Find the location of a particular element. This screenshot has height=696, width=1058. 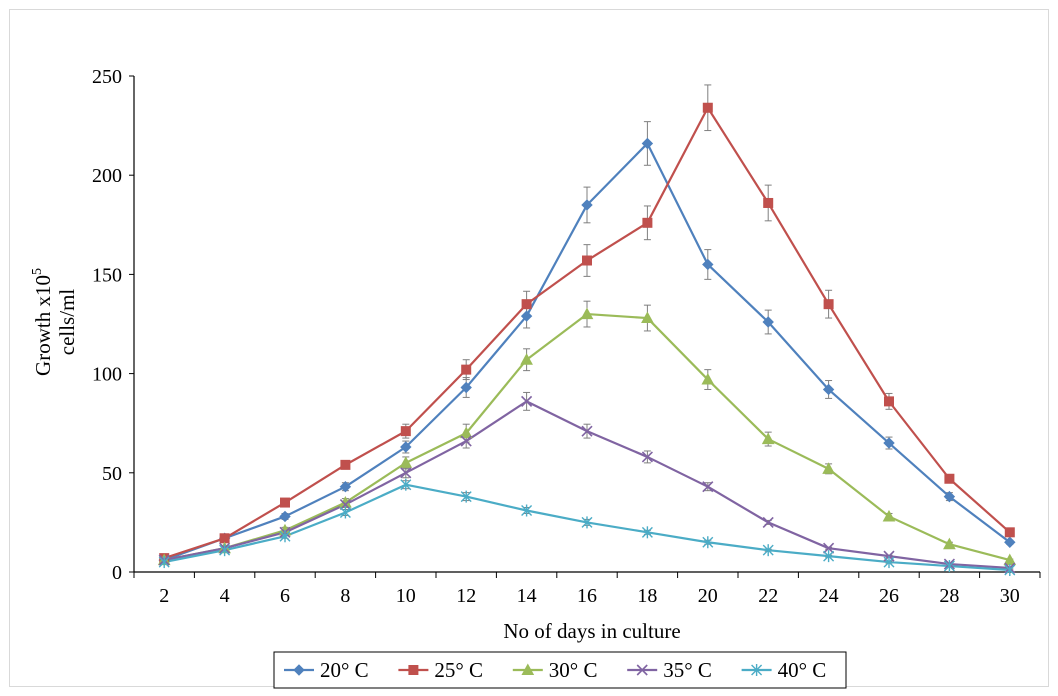

y-axis-label: Growth x105 cells/ml is located at coordinates (54, 322).